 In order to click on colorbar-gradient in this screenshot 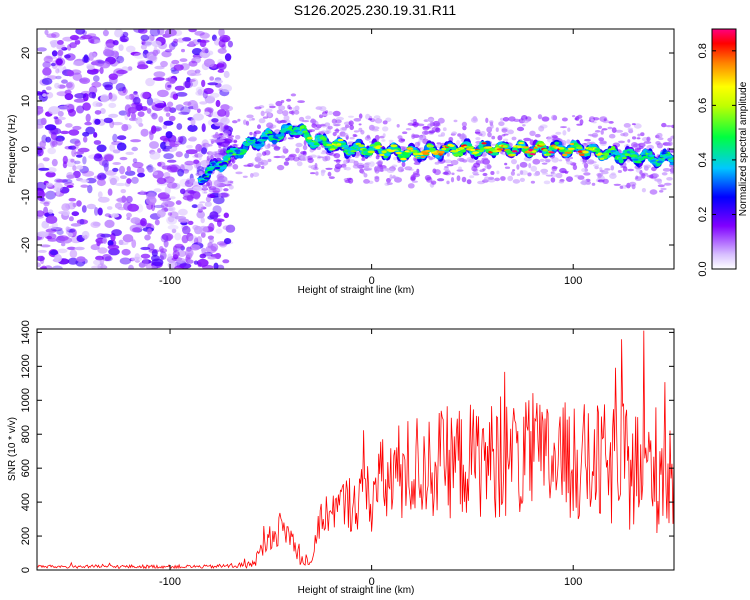, I will do `click(724, 149)`.